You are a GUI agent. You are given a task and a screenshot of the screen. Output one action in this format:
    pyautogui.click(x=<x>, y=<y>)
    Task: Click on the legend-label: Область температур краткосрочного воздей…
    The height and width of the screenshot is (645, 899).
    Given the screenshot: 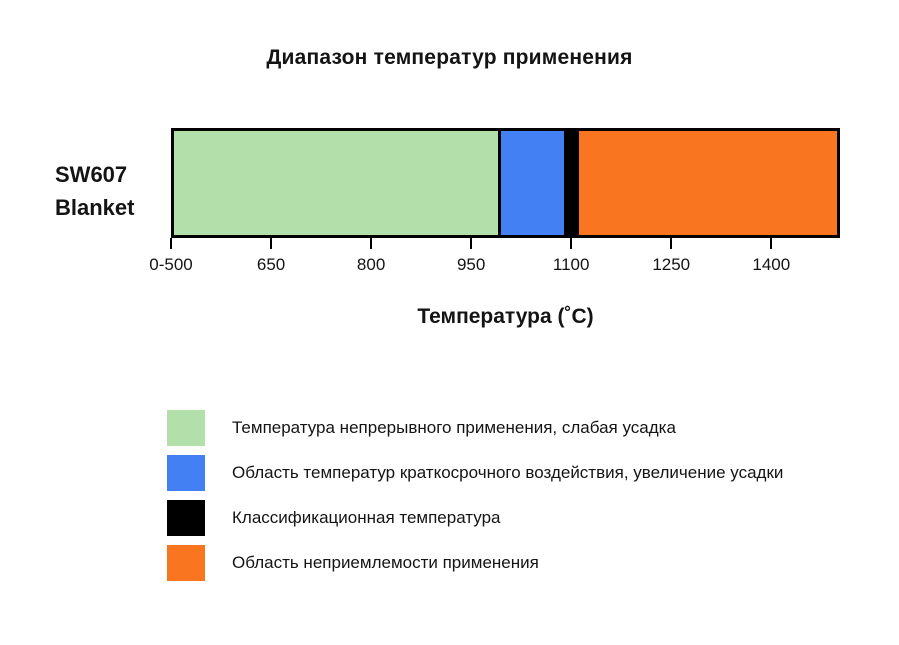 What is the action you would take?
    pyautogui.click(x=508, y=472)
    